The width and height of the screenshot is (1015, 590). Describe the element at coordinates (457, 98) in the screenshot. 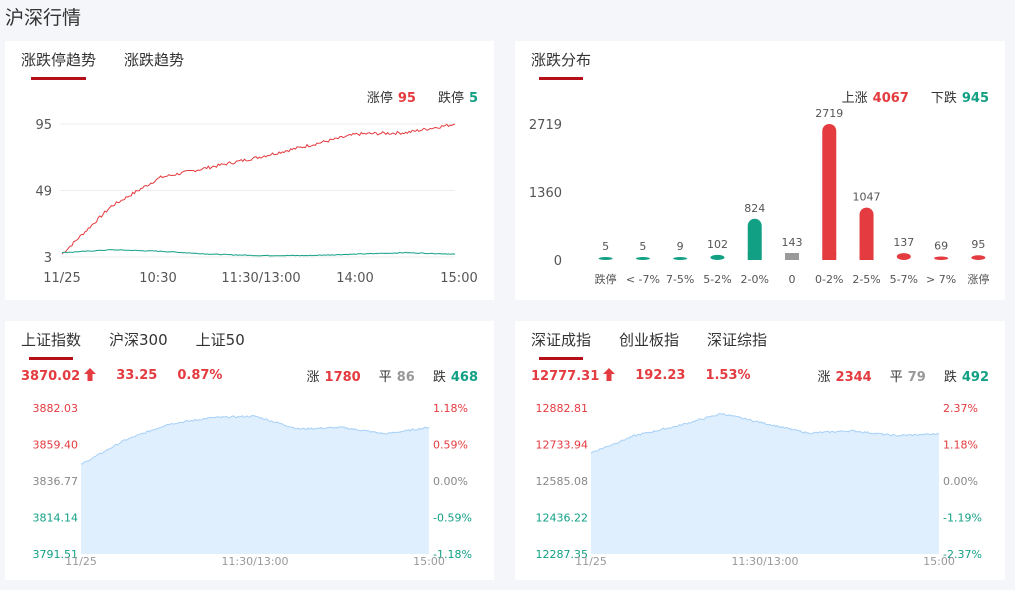

I see `limit-down-count: 跌停 5` at that location.